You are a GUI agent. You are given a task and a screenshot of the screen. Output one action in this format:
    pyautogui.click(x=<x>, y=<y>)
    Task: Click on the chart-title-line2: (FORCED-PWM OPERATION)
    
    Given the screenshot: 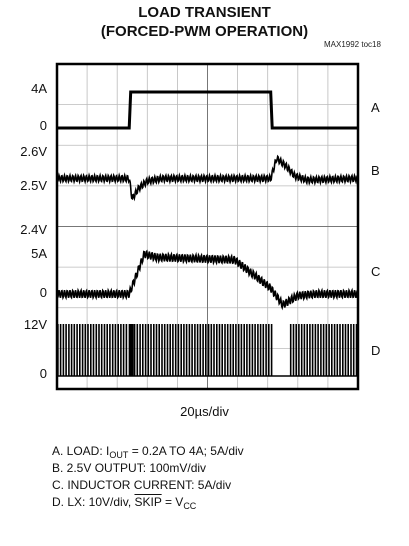 What is the action you would take?
    pyautogui.click(x=204, y=31)
    